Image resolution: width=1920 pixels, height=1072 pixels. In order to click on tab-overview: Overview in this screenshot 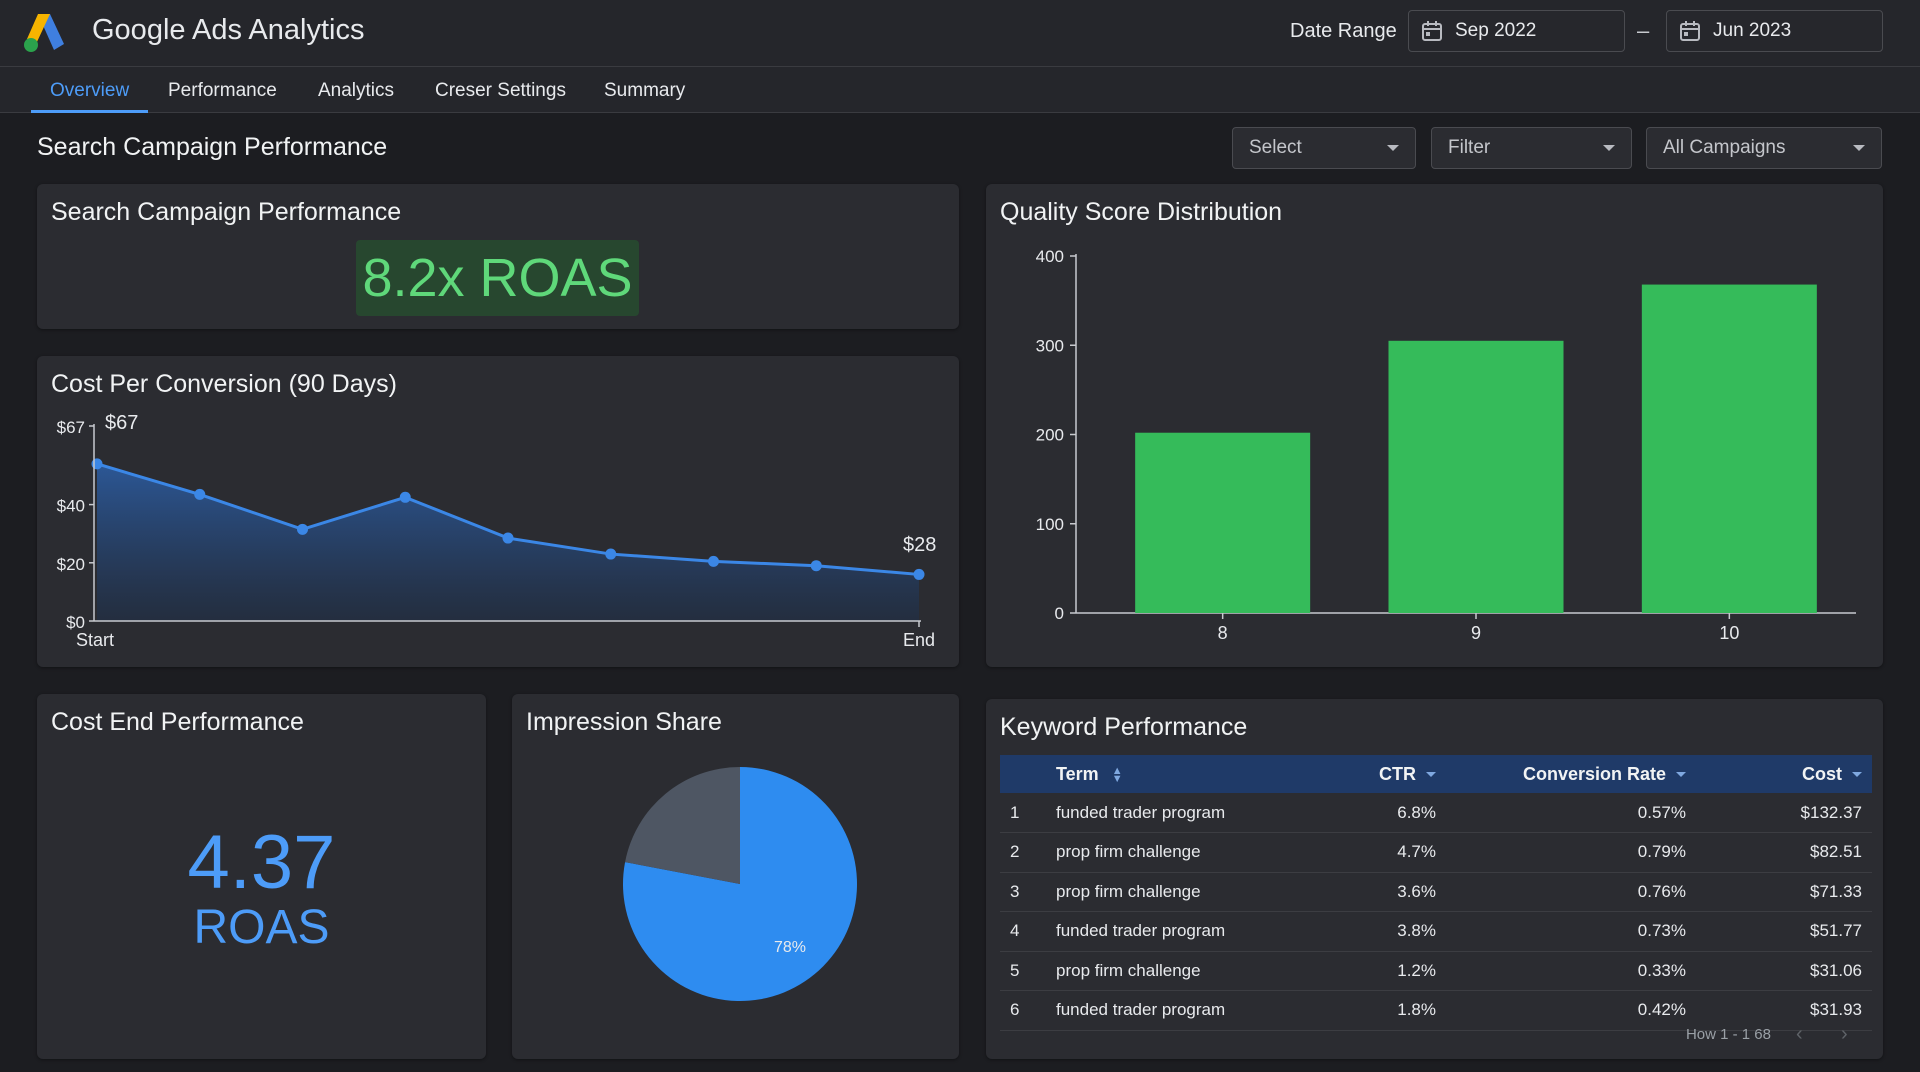, I will do `click(90, 90)`.